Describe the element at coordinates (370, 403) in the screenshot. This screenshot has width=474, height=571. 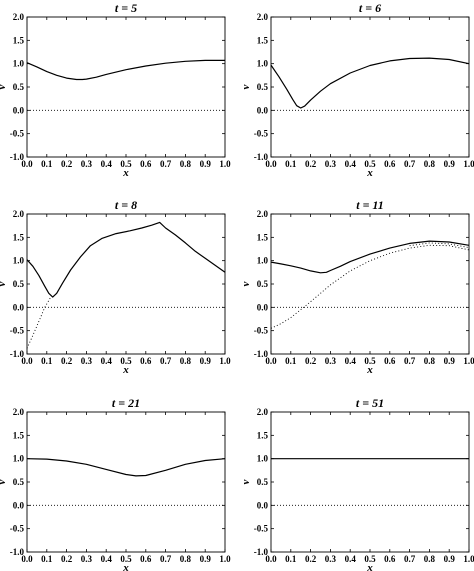
I see `panel-title: t = 51` at that location.